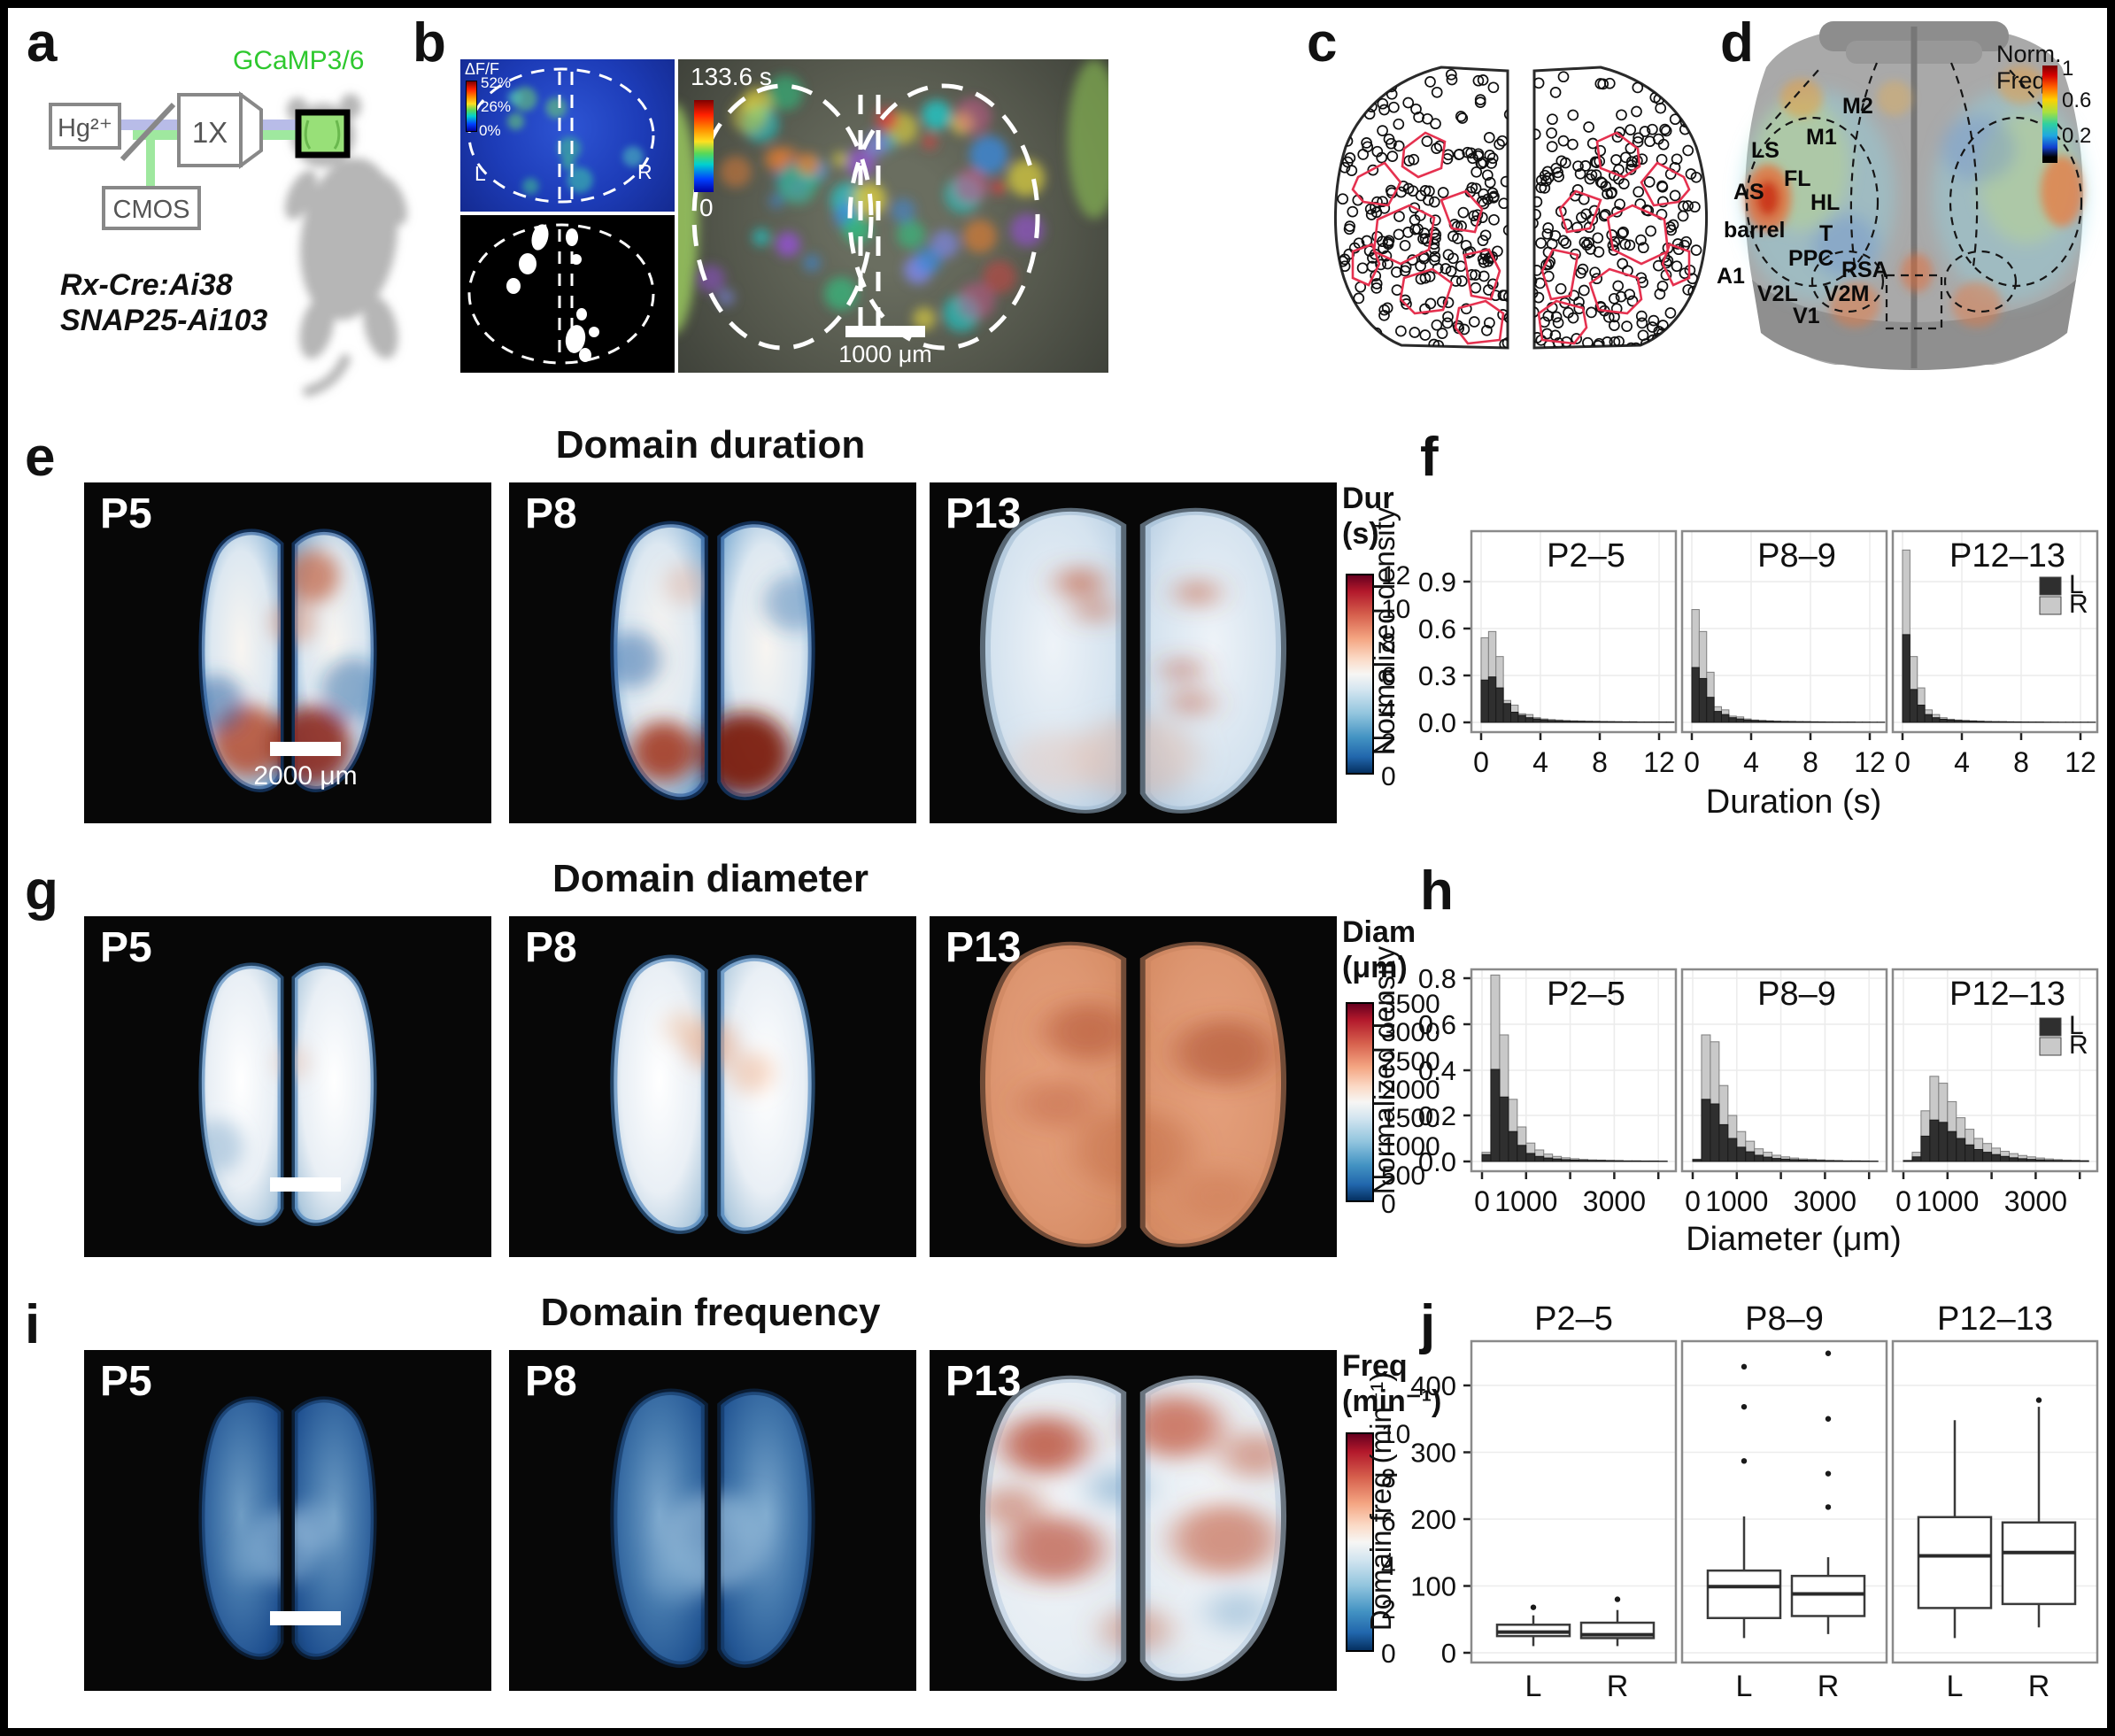  I want to click on frequency-map-p13: P13, so click(1133, 1521).